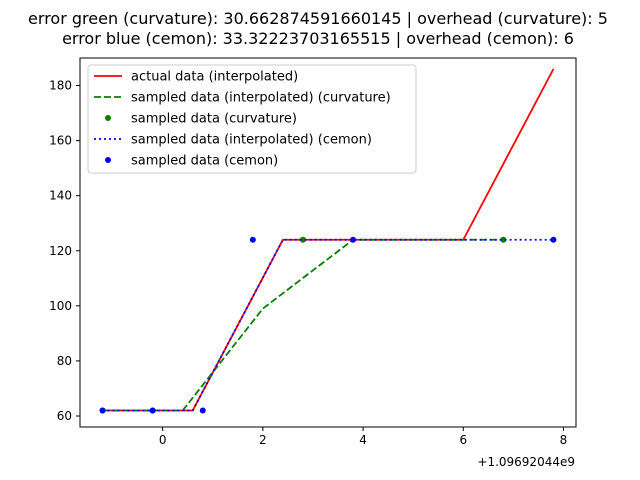  What do you see at coordinates (526, 462) in the screenshot?
I see `x-axis-offset-label: +1.09692044e9` at bounding box center [526, 462].